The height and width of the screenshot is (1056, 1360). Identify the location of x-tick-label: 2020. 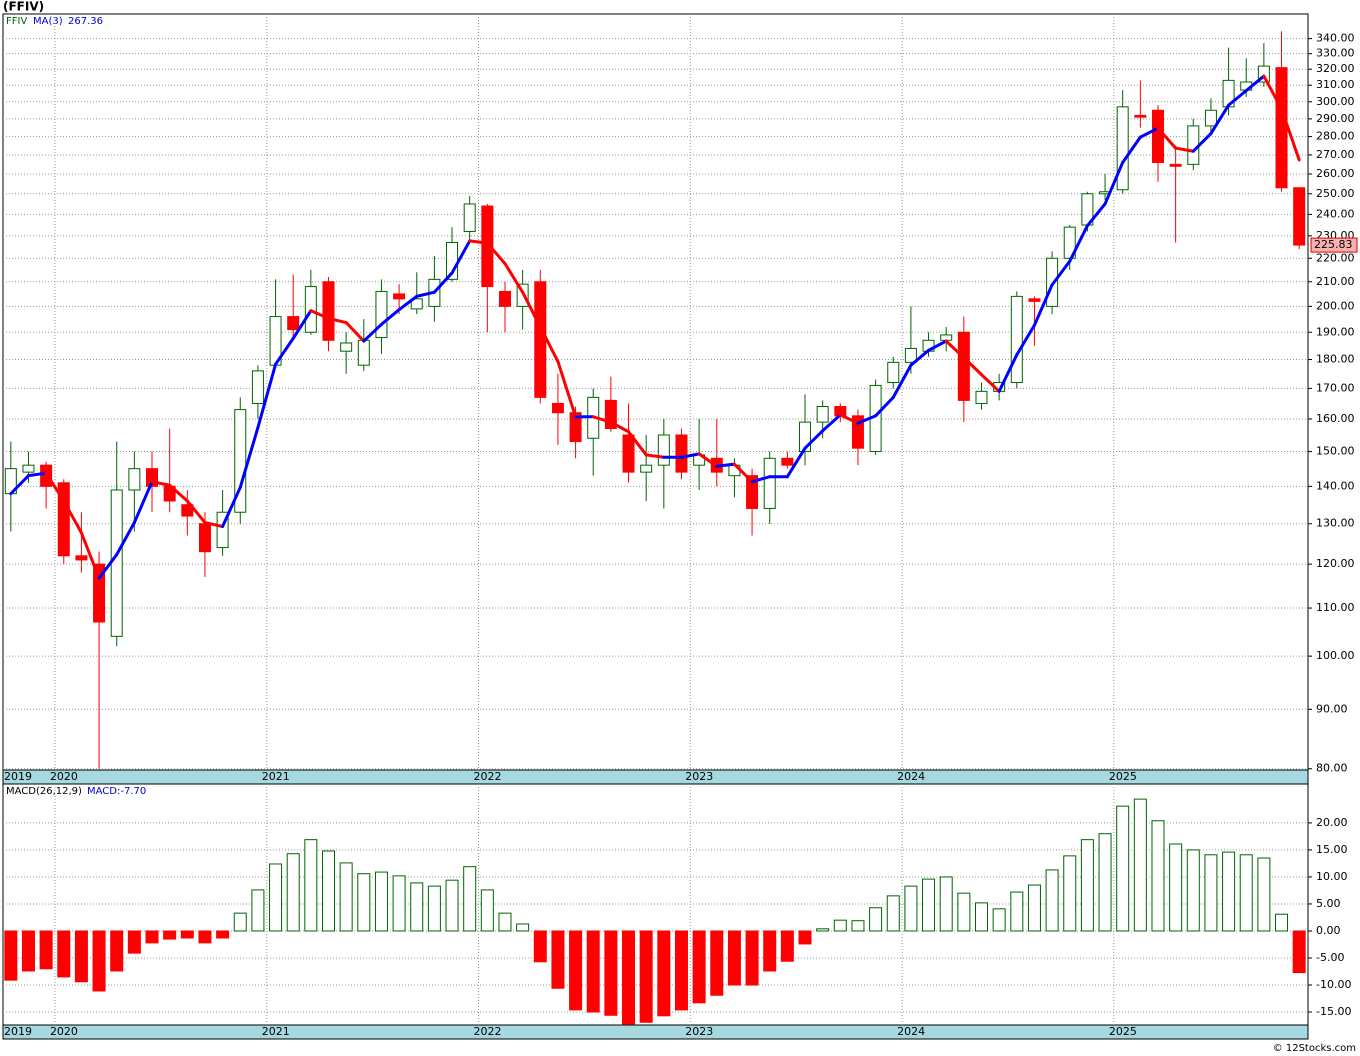
(64, 776).